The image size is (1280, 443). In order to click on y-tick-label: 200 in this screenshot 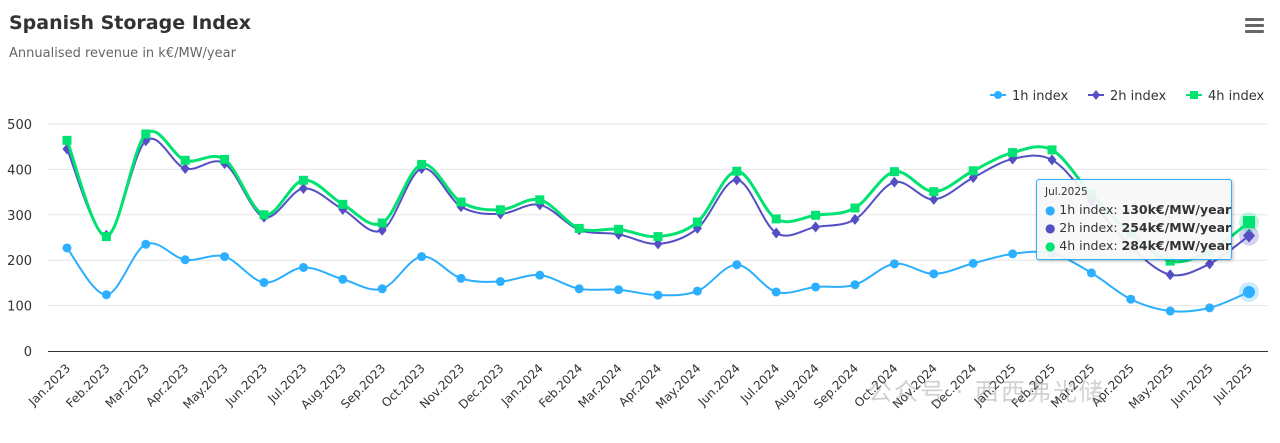, I will do `click(19, 261)`.